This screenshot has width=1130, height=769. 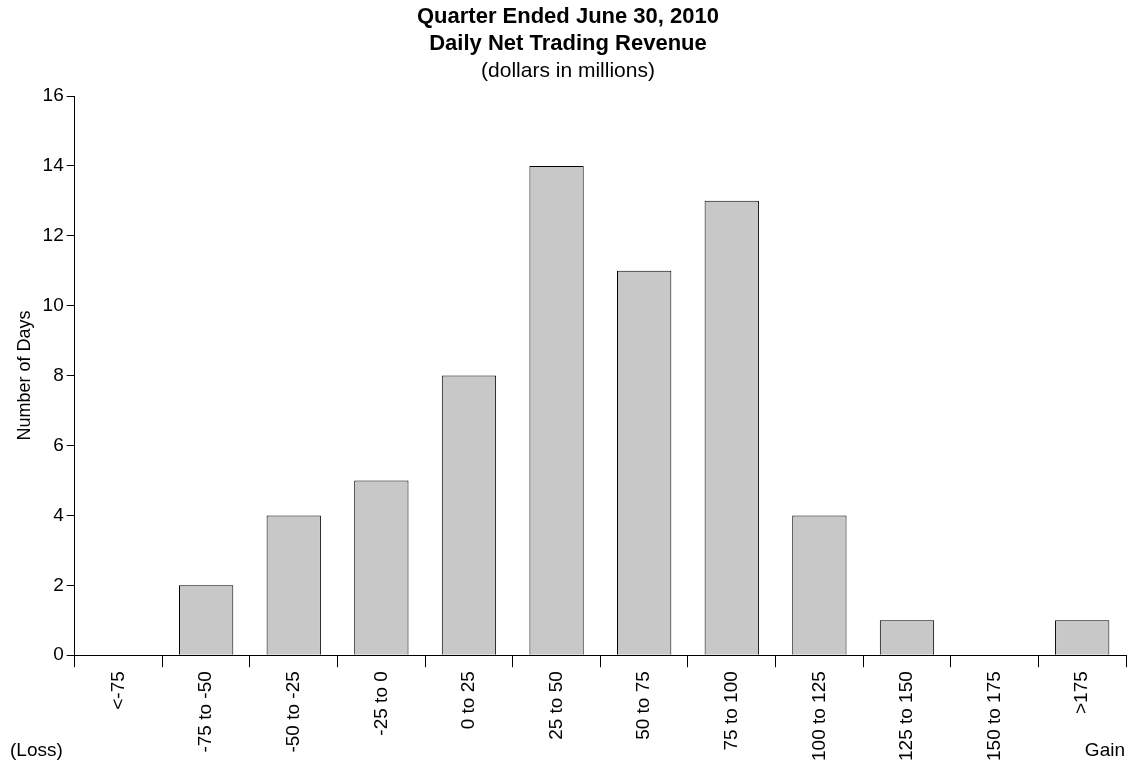 What do you see at coordinates (23, 375) in the screenshot?
I see `y-axis-title: Number of Days` at bounding box center [23, 375].